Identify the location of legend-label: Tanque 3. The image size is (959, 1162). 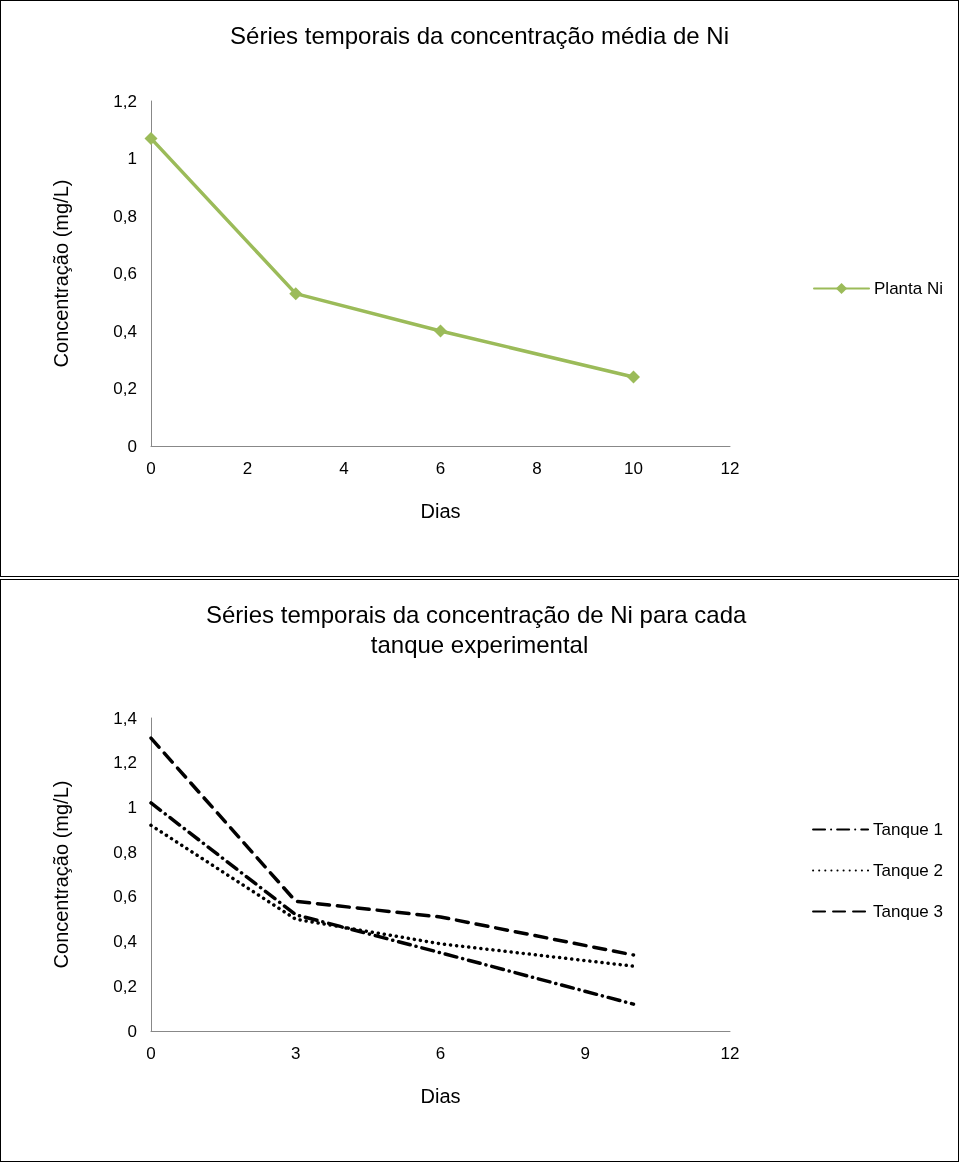
(908, 911).